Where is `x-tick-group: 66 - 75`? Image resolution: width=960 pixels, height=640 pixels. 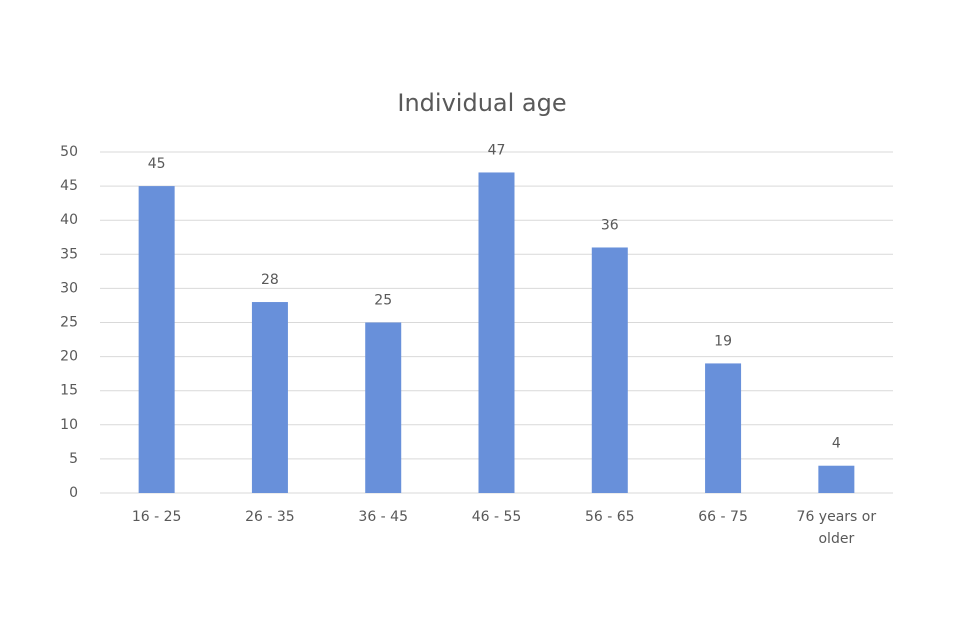
x-tick-group: 66 - 75 is located at coordinates (723, 517).